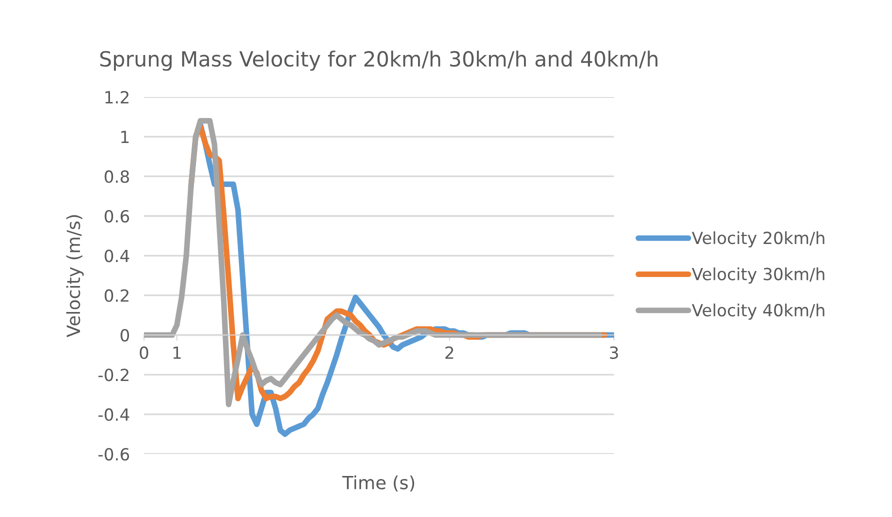  What do you see at coordinates (144, 353) in the screenshot?
I see `x-tick-label: 0` at bounding box center [144, 353].